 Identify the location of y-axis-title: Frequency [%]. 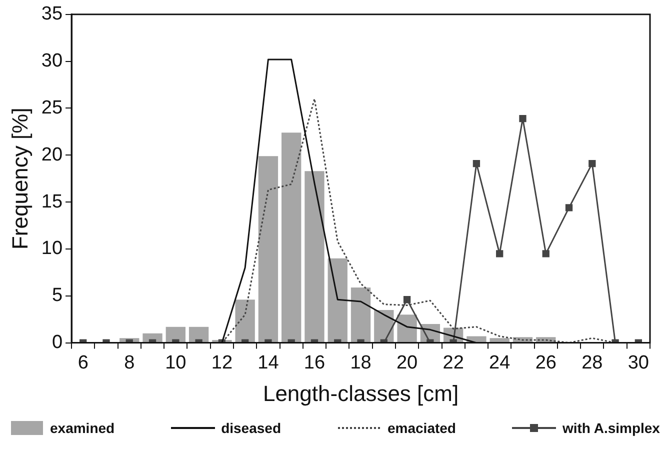
(19, 179).